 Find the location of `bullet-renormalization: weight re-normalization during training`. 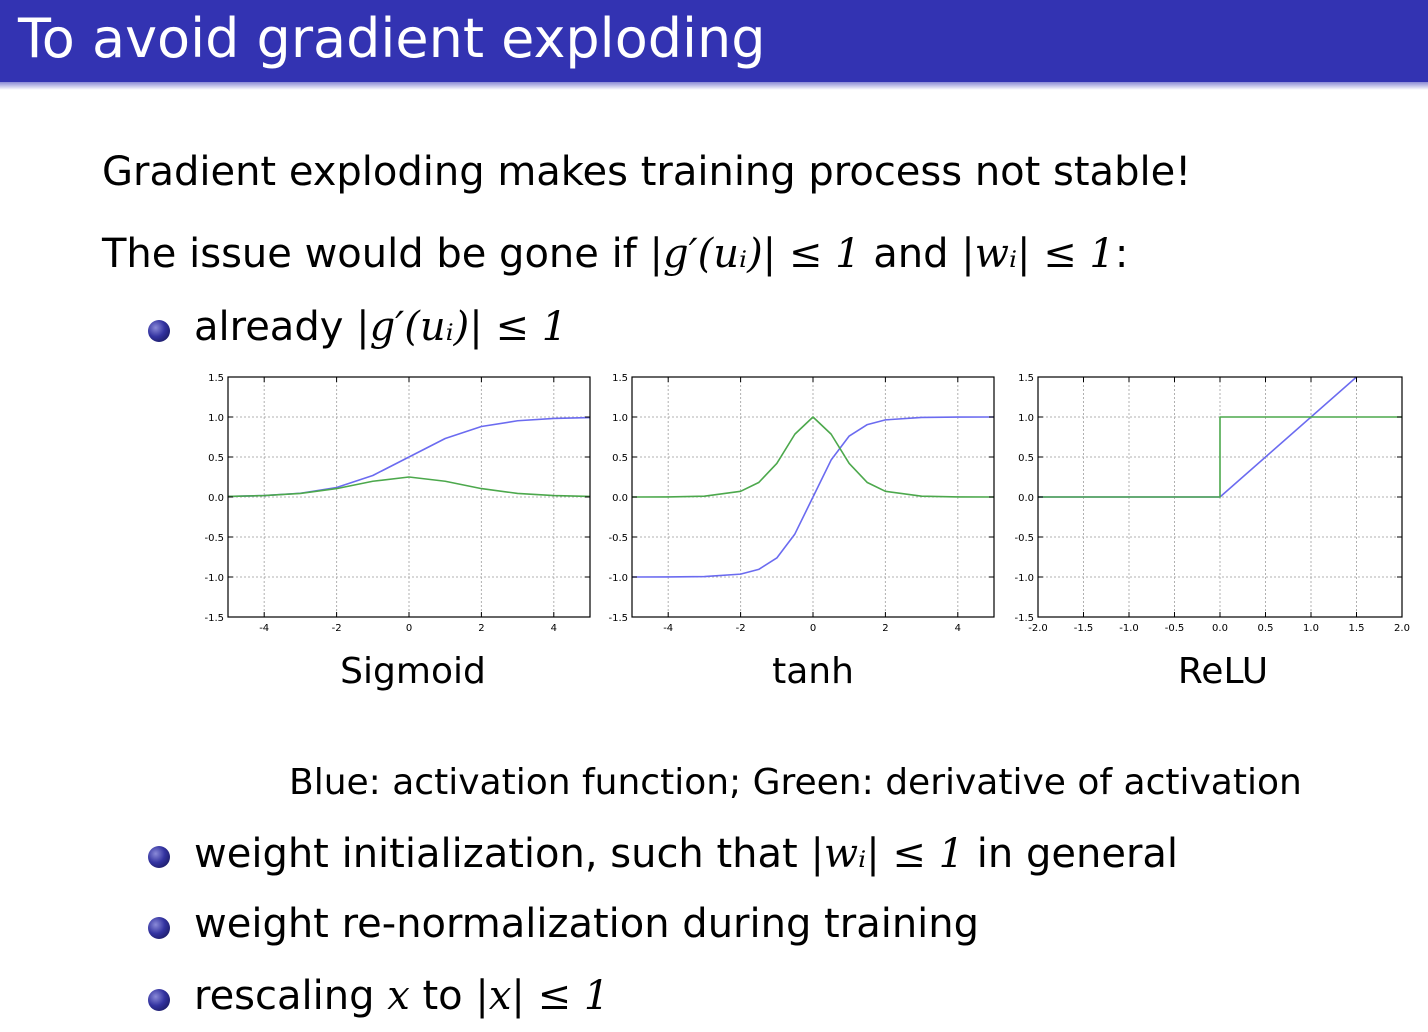

bullet-renormalization: weight re-normalization during training is located at coordinates (586, 924).